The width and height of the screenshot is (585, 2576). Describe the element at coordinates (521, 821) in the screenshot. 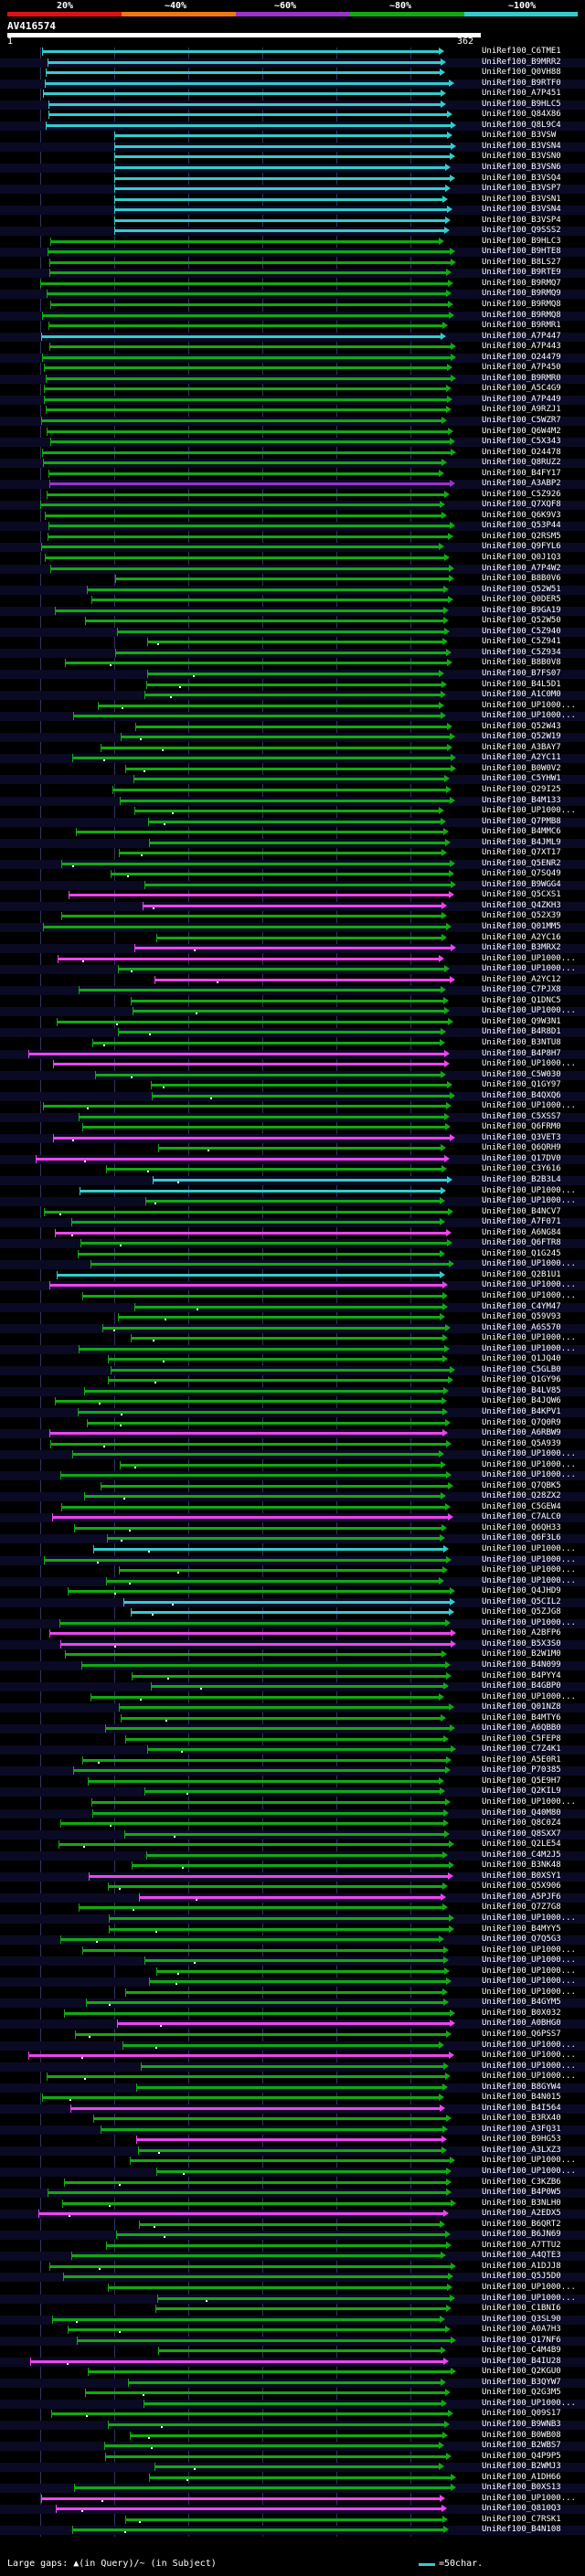

I see `hit-label-link: UniRef100_Q7PMB8` at that location.